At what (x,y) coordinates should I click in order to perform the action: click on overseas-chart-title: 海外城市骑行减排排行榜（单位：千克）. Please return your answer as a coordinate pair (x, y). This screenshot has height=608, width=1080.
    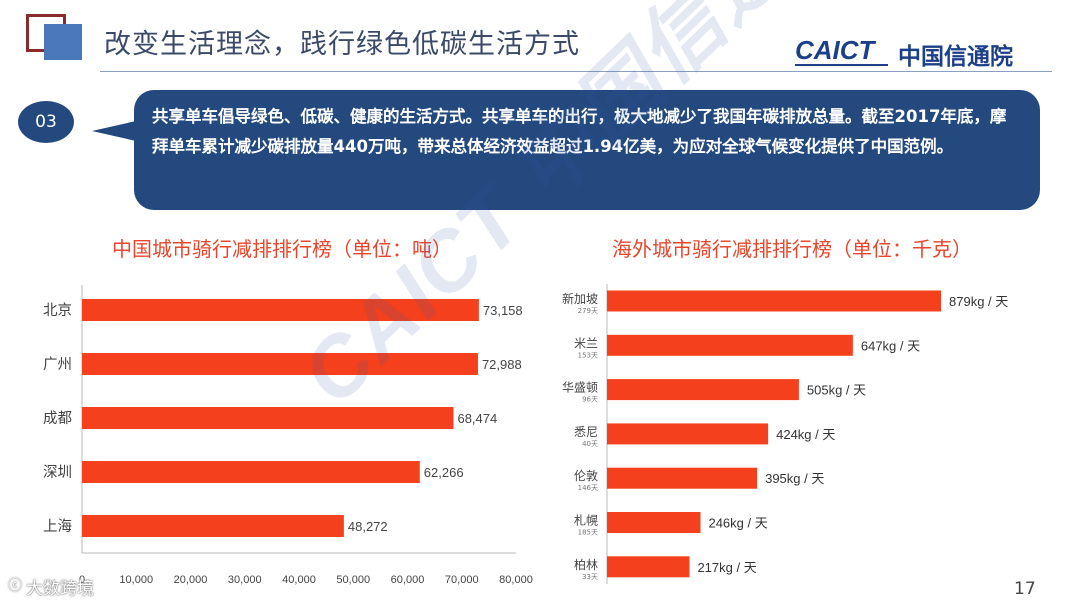
    Looking at the image, I should click on (792, 249).